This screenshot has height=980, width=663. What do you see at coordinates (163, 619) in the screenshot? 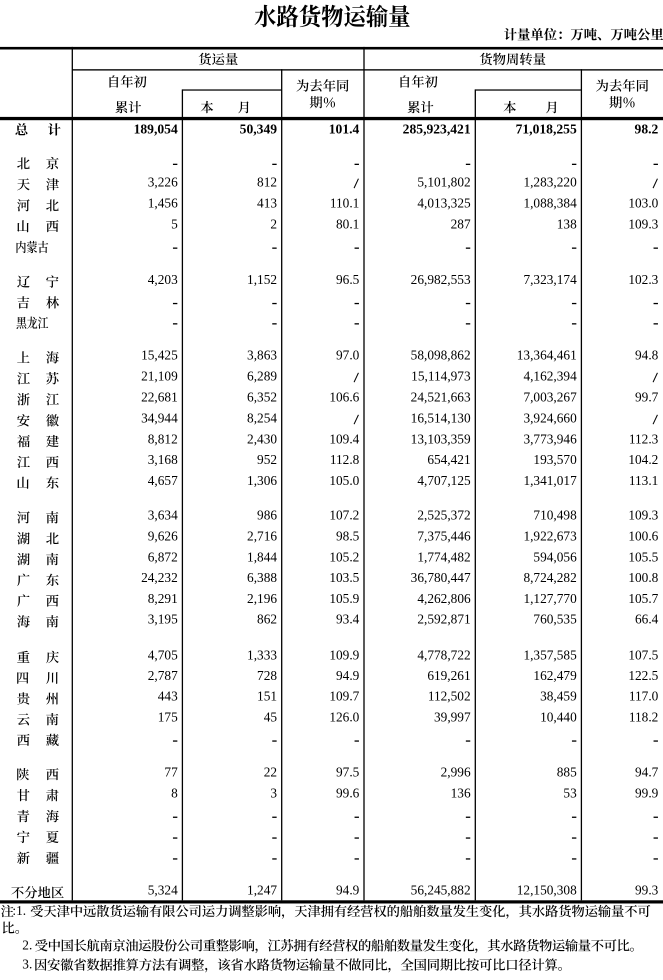
I see `svg-text: 3,195` at bounding box center [163, 619].